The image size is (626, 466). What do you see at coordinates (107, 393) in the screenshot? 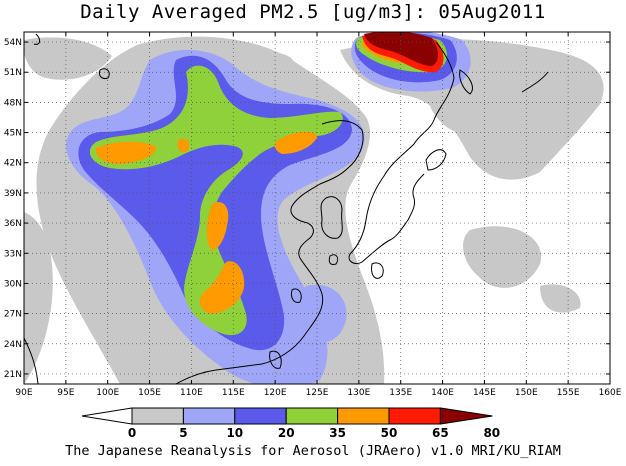
I see `lon-tick-label: 100E` at bounding box center [107, 393].